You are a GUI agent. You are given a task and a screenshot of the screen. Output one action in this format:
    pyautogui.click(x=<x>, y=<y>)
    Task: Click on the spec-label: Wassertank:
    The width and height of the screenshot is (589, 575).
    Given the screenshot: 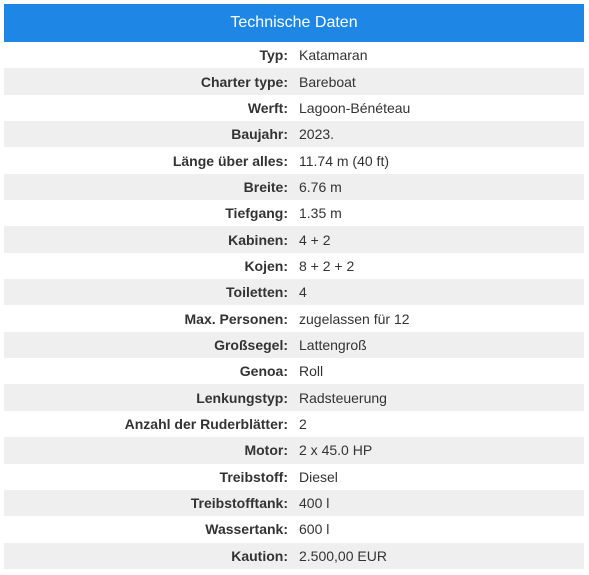 What is the action you would take?
    pyautogui.click(x=246, y=529)
    